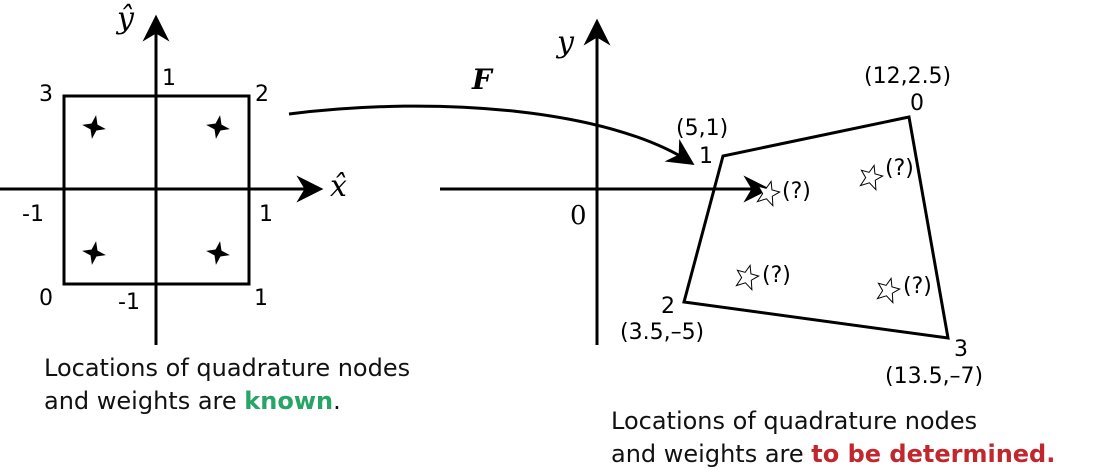  What do you see at coordinates (262, 94) in the screenshot?
I see `ref-corner-2: 2` at bounding box center [262, 94].